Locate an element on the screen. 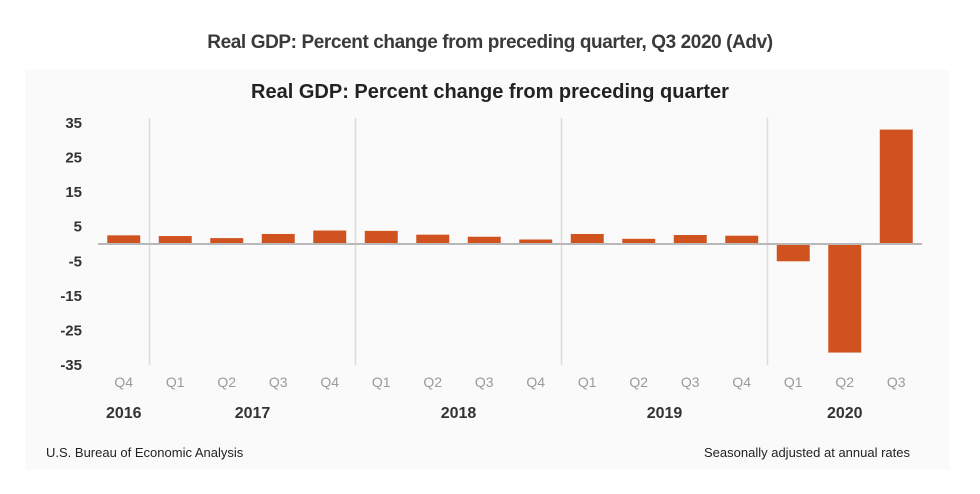 Image resolution: width=980 pixels, height=494 pixels. y-tick-label: 5 is located at coordinates (78, 227).